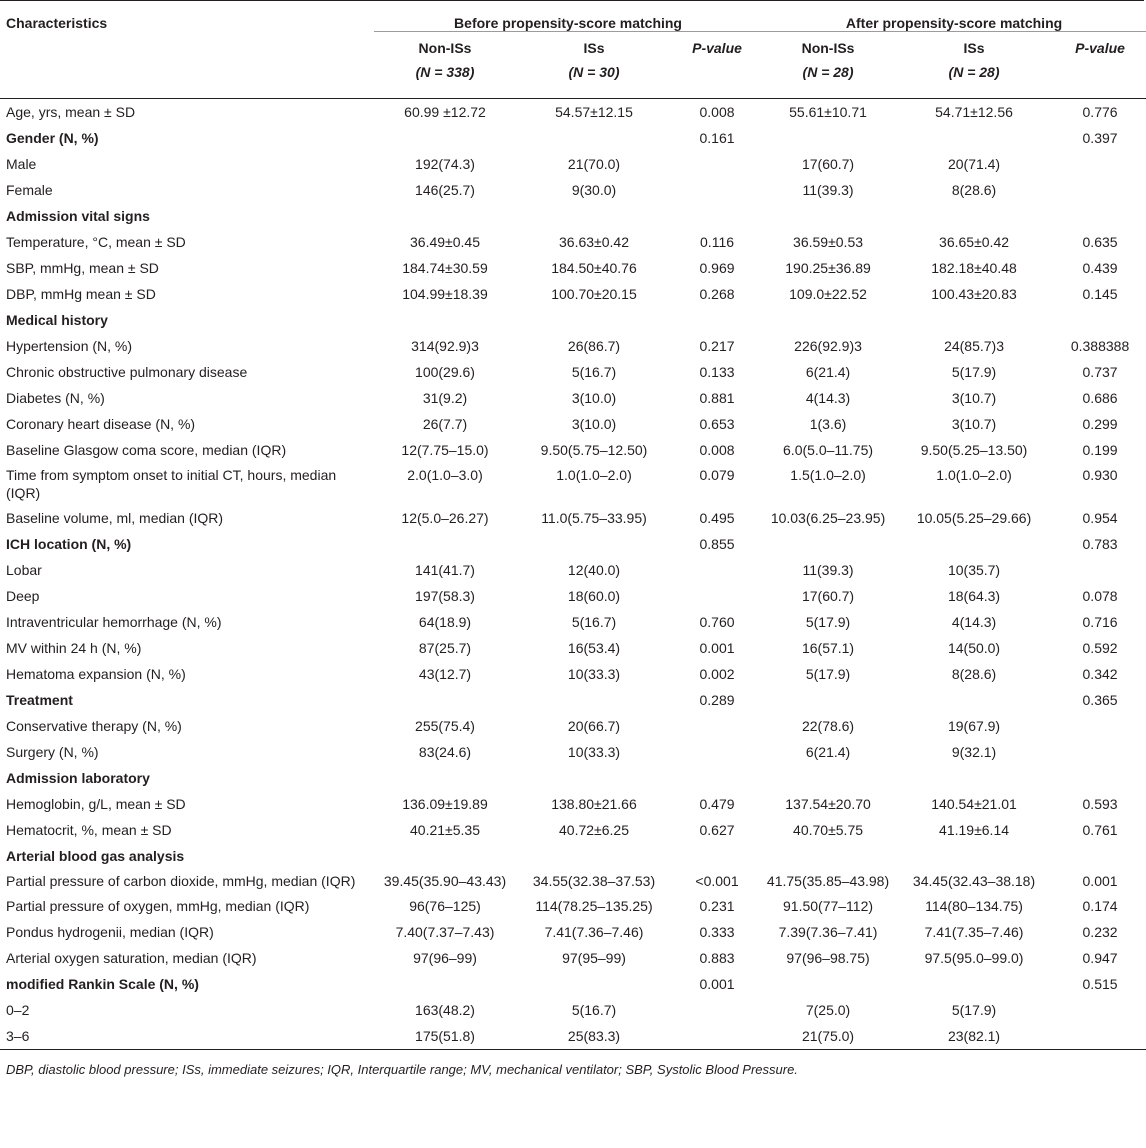 This screenshot has height=1148, width=1146. What do you see at coordinates (573, 984) in the screenshot?
I see `section-row: modified Rankin Scale (N, %) 0.001 0.515` at bounding box center [573, 984].